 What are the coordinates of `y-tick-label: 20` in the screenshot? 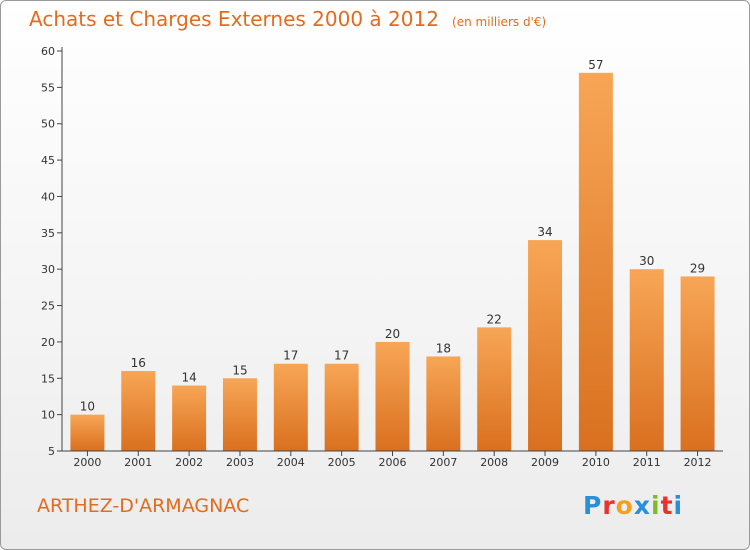 It's located at (48, 342).